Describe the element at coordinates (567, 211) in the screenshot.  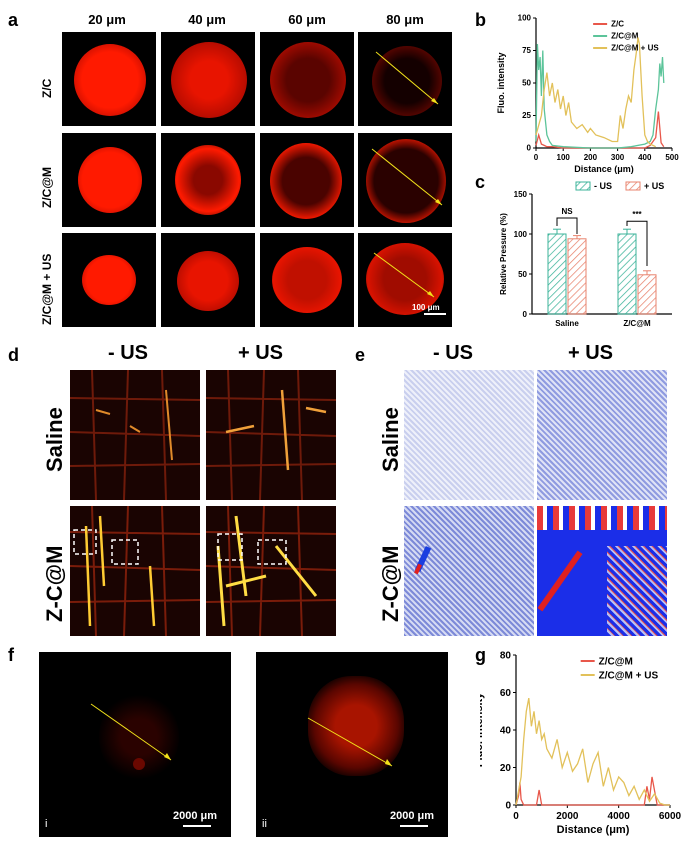
I see `significance-label: NS` at that location.